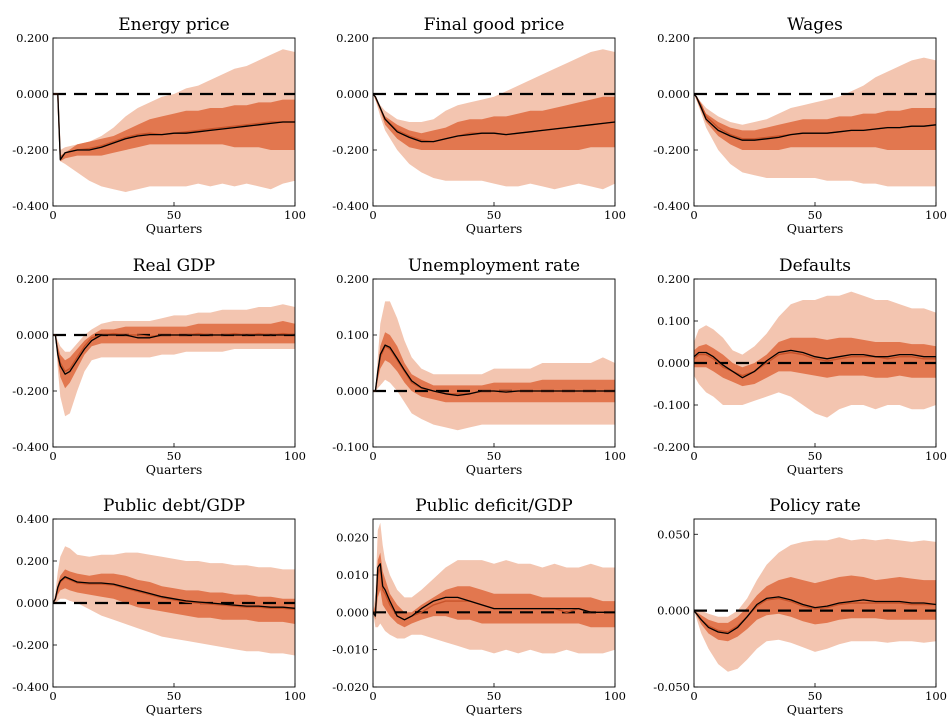 This screenshot has height=724, width=948. I want to click on y-tick-label: 0.400, so click(32, 519).